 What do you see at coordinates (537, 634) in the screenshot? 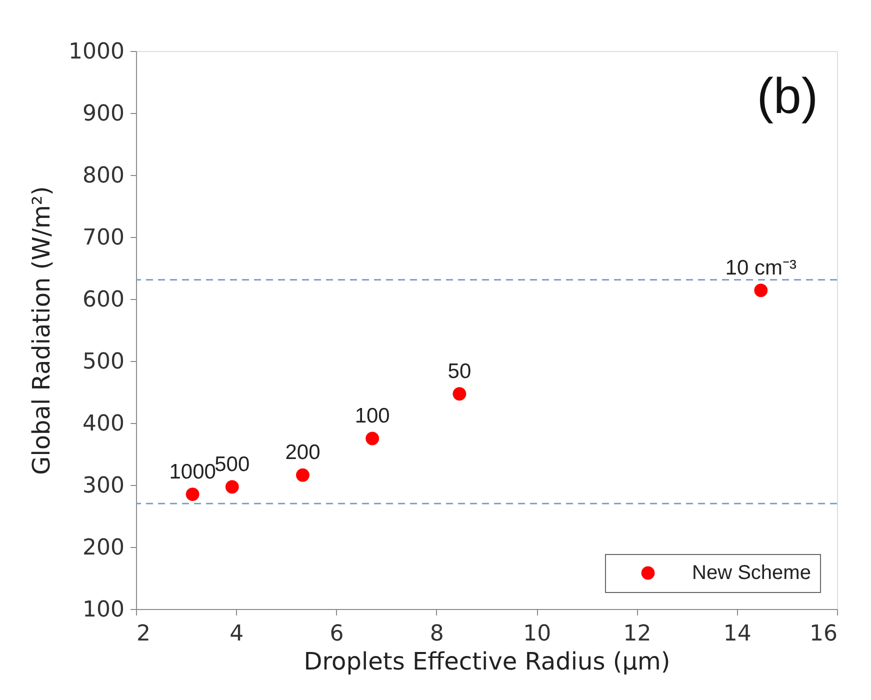
I see `x-tick-label: 10` at bounding box center [537, 634].